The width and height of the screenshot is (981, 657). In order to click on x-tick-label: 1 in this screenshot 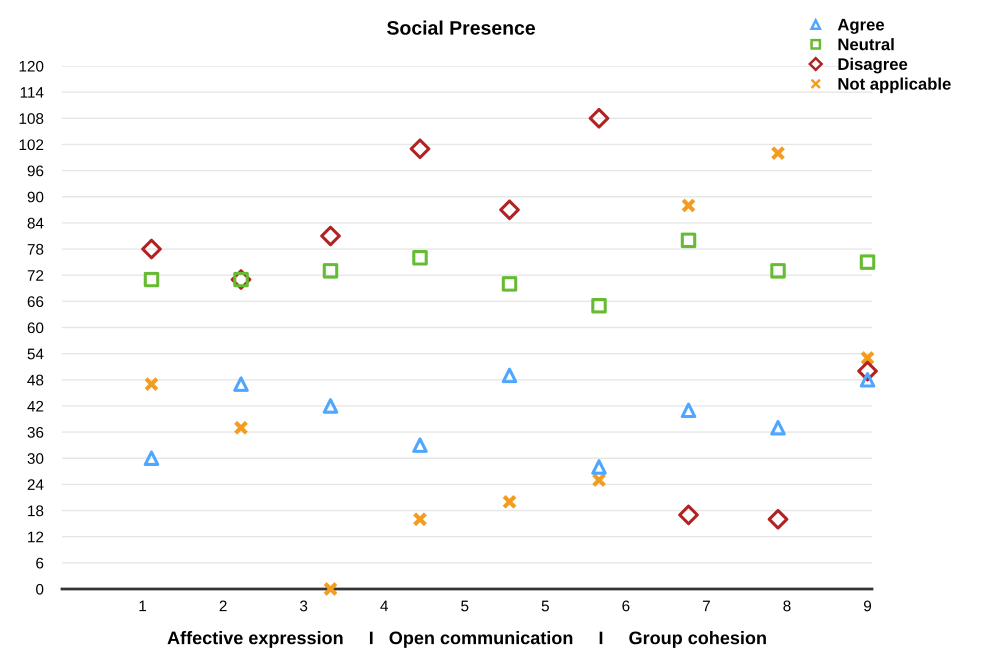, I will do `click(142, 606)`.